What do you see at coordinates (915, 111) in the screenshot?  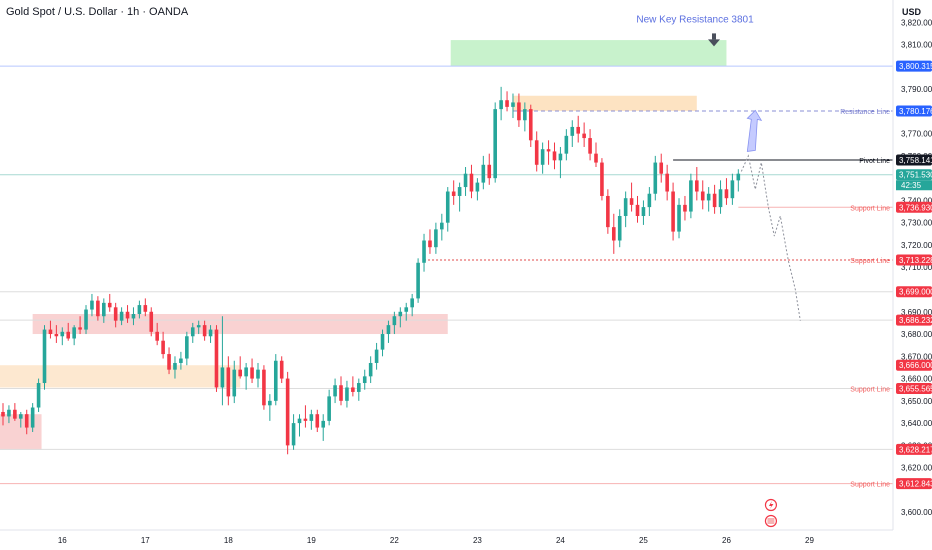 I see `price-badge-text: 3,780.176` at bounding box center [915, 111].